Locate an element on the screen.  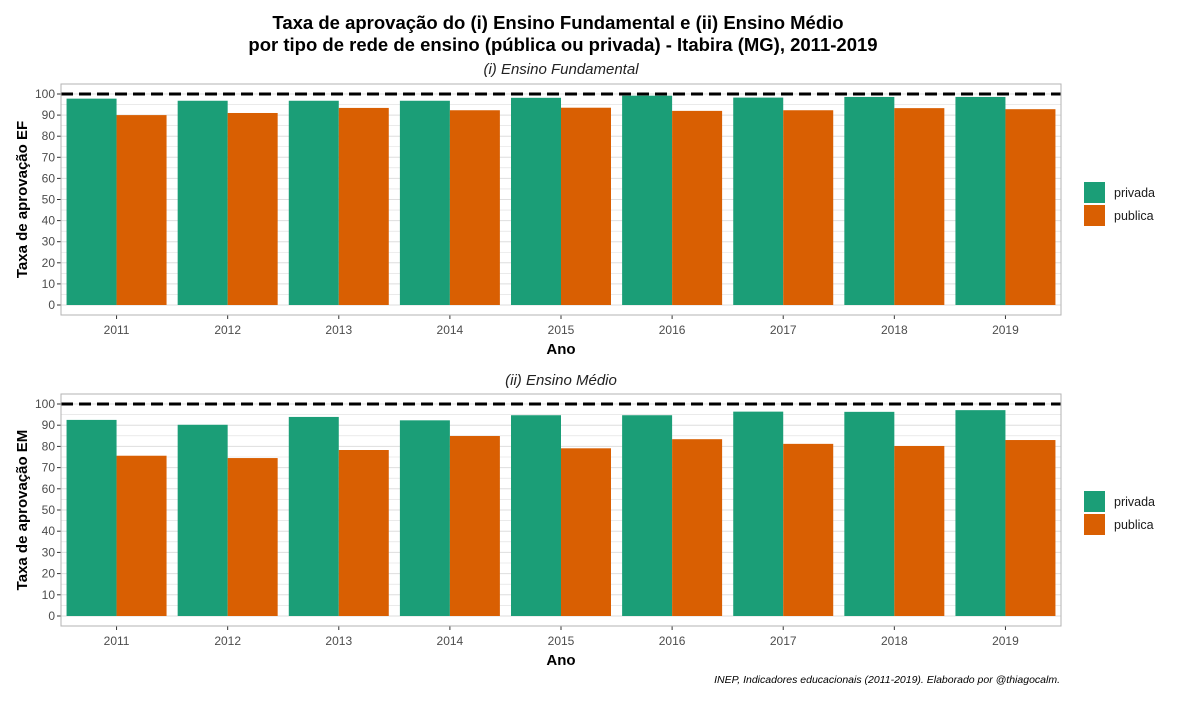
y-axis-title: Taxa de aprovação EF is located at coordinates (22, 199).